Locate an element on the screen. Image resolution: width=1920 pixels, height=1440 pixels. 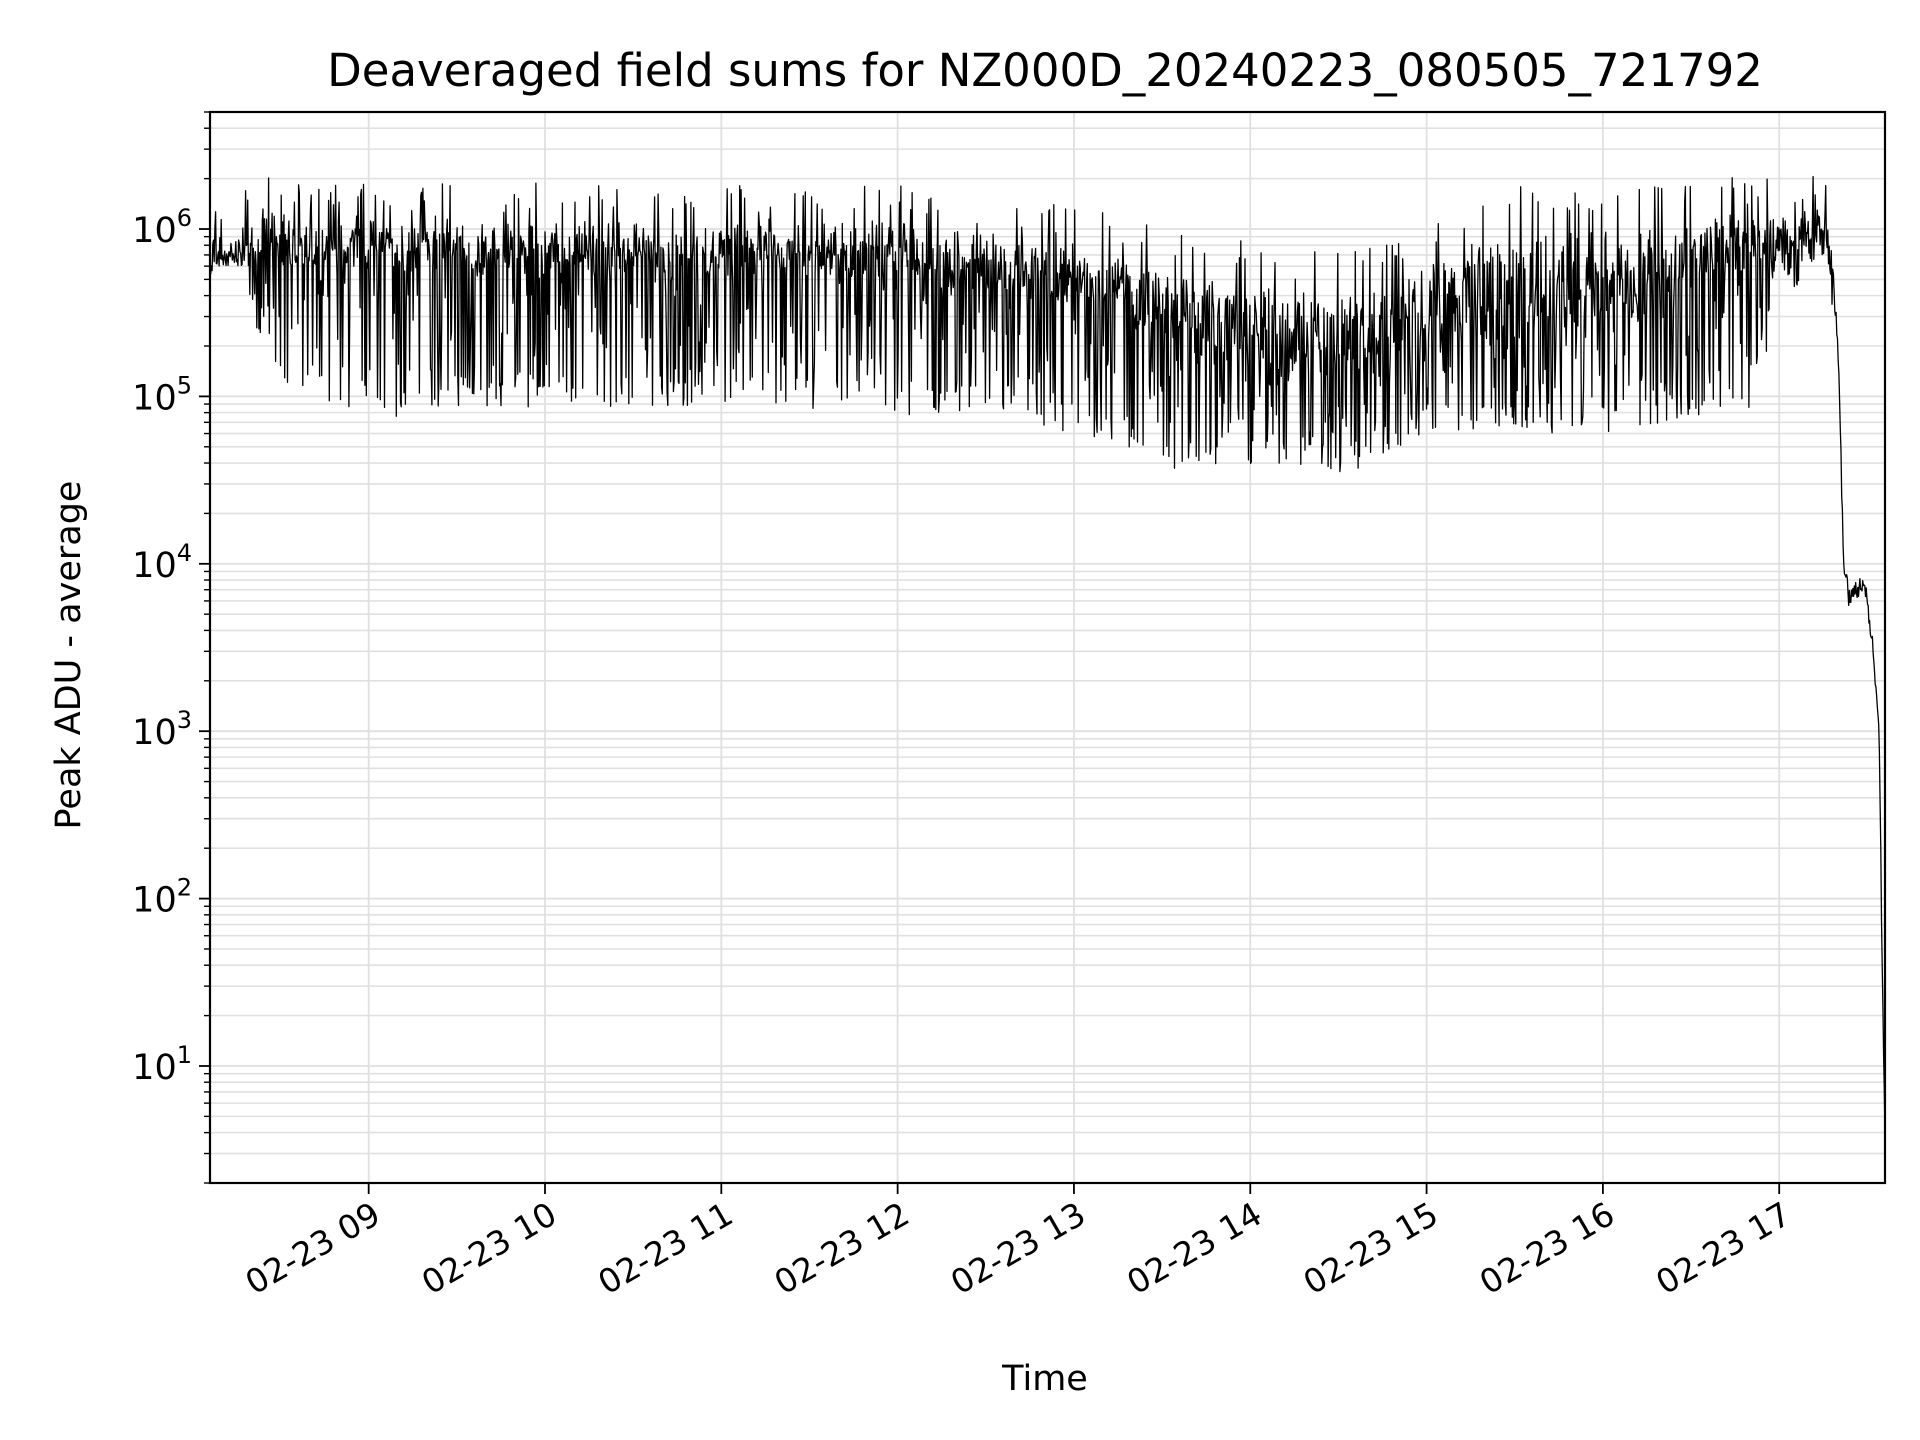
y-tick-label-exponent: 3 is located at coordinates (184, 720).